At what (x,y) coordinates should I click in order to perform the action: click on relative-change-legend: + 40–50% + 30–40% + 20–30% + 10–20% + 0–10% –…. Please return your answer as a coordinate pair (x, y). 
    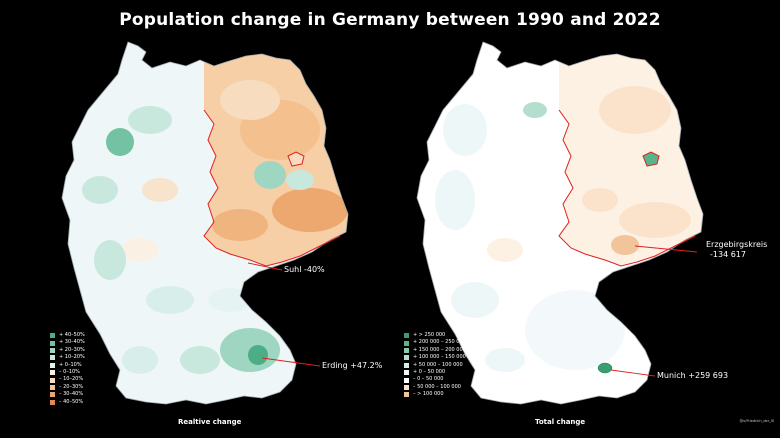
    Looking at the image, I should click on (67, 369).